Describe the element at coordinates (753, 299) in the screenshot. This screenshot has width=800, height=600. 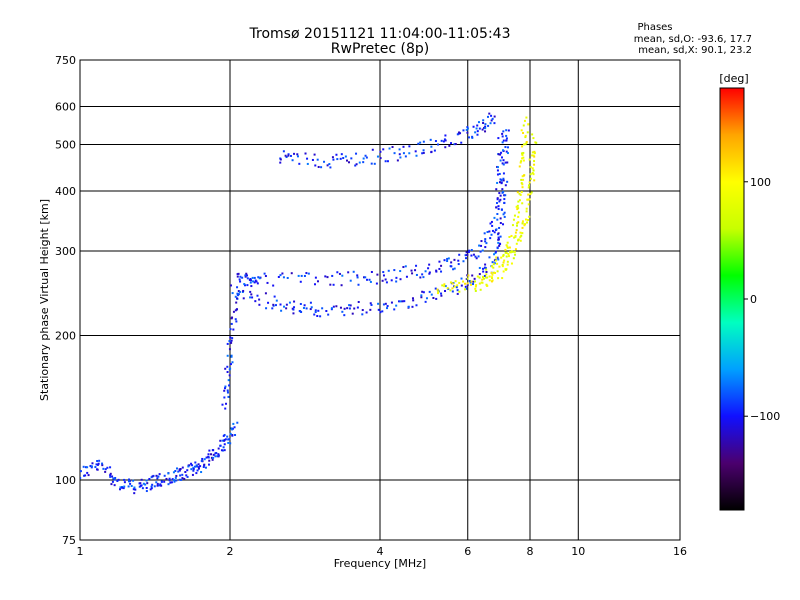
I see `colorbar-tick-label: 0` at that location.